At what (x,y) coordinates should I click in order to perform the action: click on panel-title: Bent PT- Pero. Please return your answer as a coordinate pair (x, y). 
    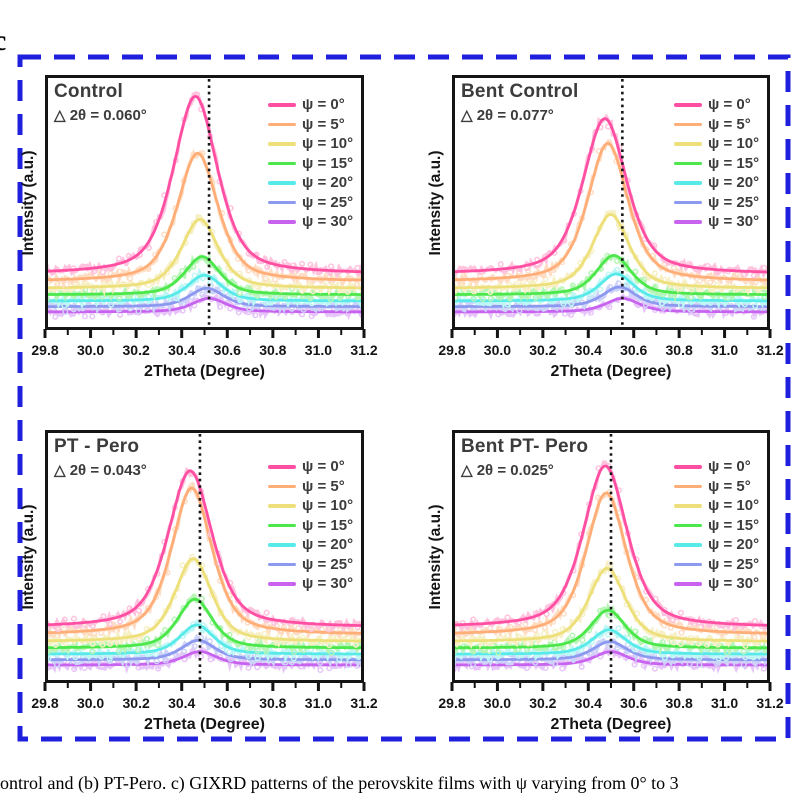
    Looking at the image, I should click on (525, 446).